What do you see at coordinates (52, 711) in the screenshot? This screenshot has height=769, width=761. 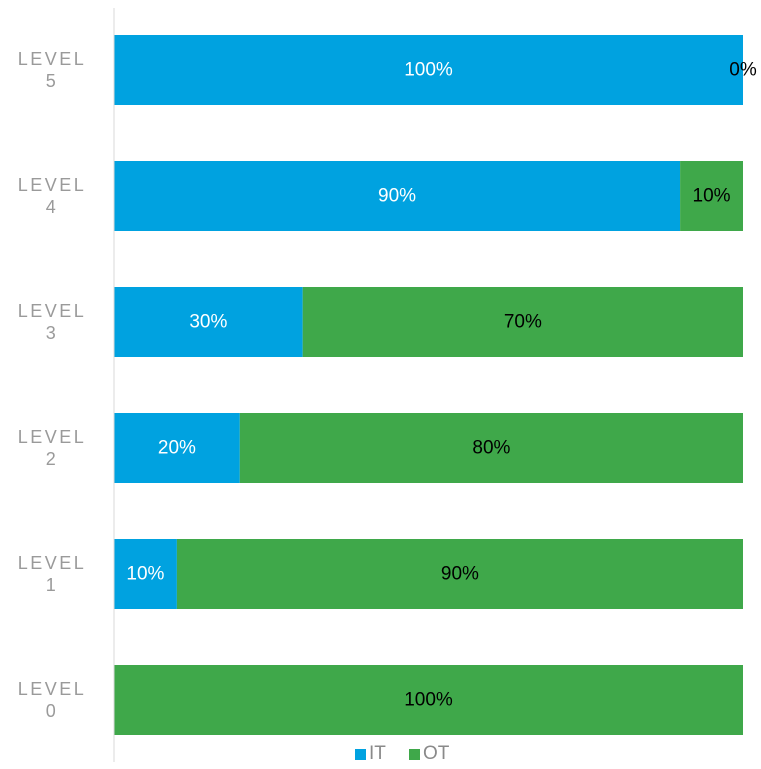 I see `category-label-level-0-line2: 0` at bounding box center [52, 711].